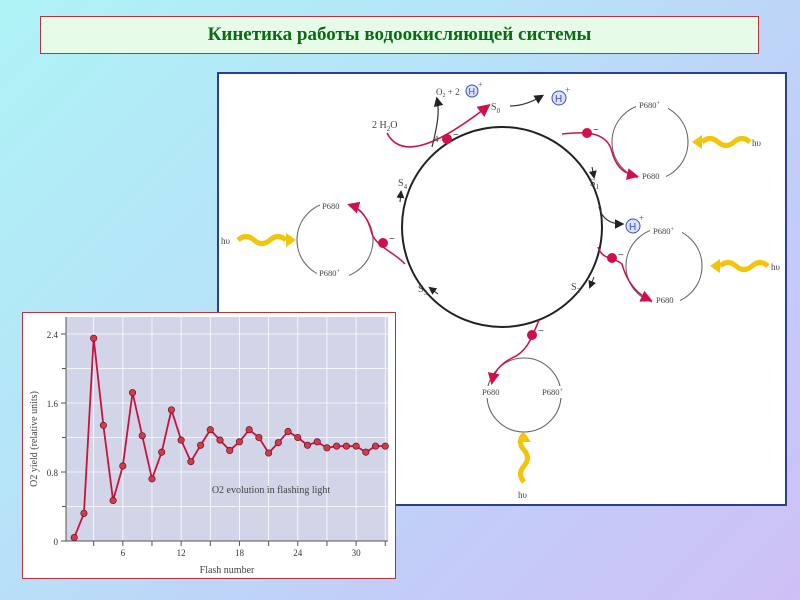 The height and width of the screenshot is (600, 800). Describe the element at coordinates (298, 553) in the screenshot. I see `x-tick-label: 24` at that location.